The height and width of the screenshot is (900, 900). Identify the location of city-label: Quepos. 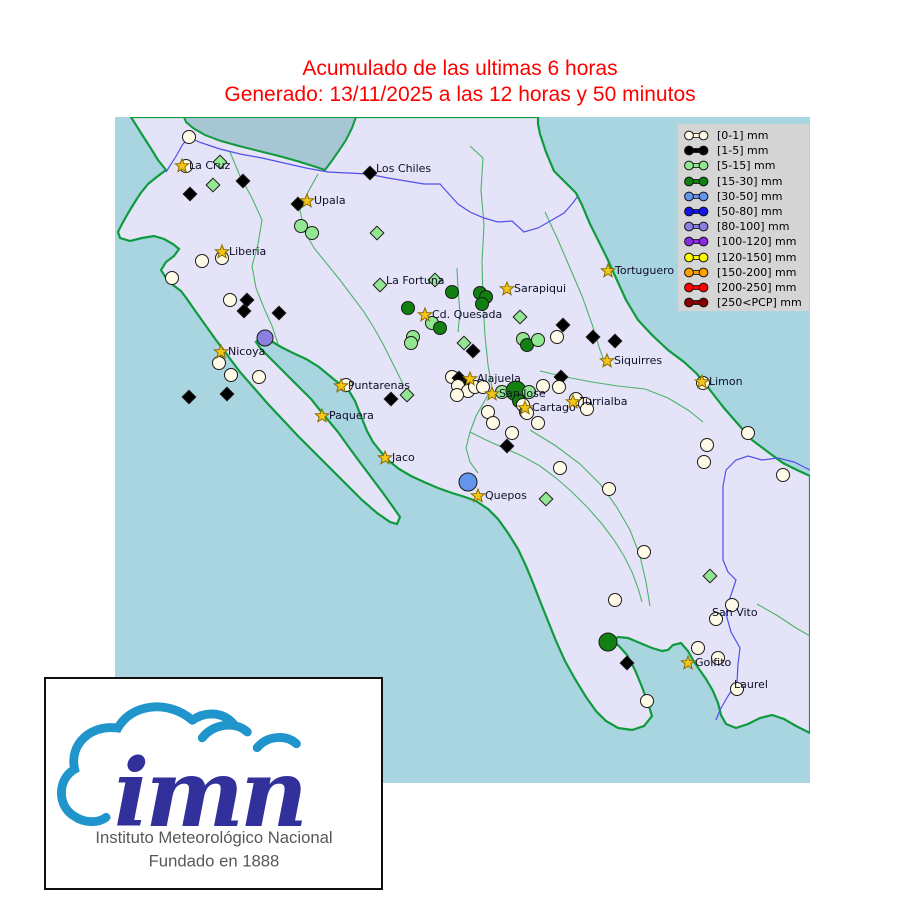
(506, 495).